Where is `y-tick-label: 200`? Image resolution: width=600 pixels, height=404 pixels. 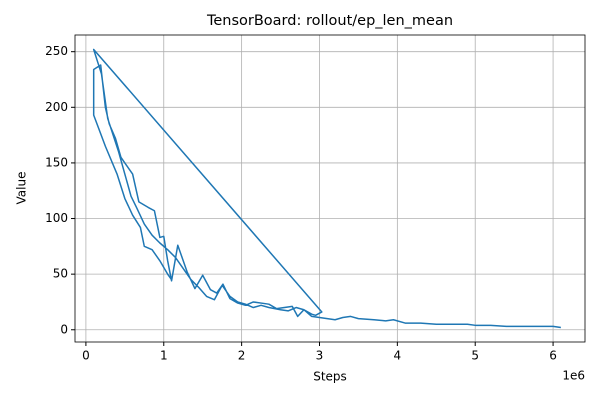
y-tick-label: 200 is located at coordinates (56, 107).